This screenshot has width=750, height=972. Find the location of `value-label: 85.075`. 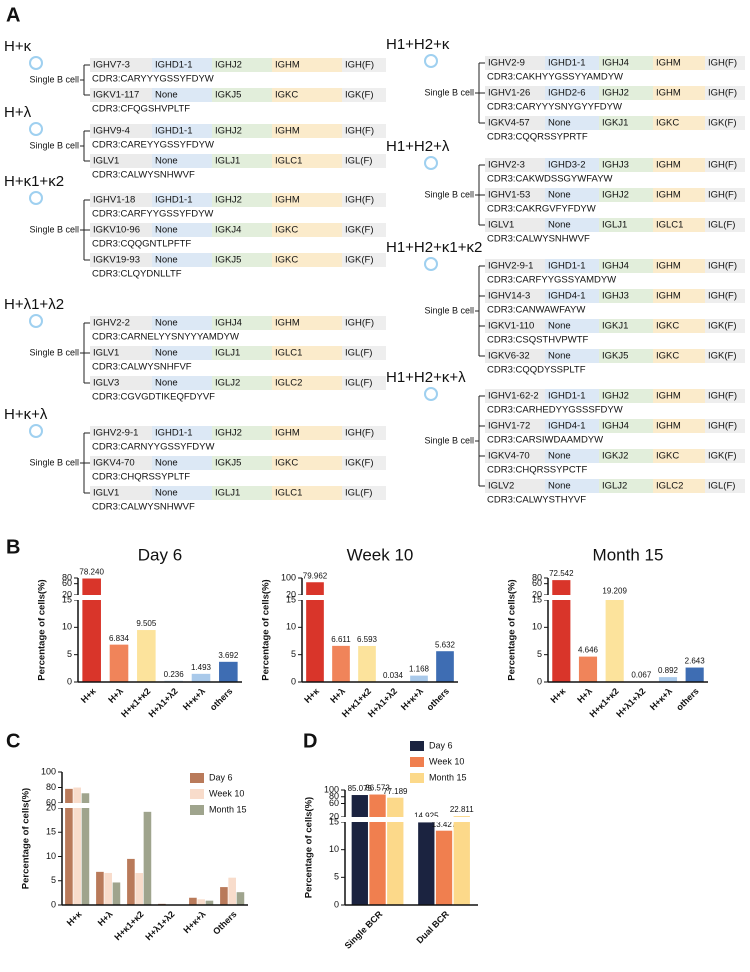

value-label: 85.075 is located at coordinates (360, 788).